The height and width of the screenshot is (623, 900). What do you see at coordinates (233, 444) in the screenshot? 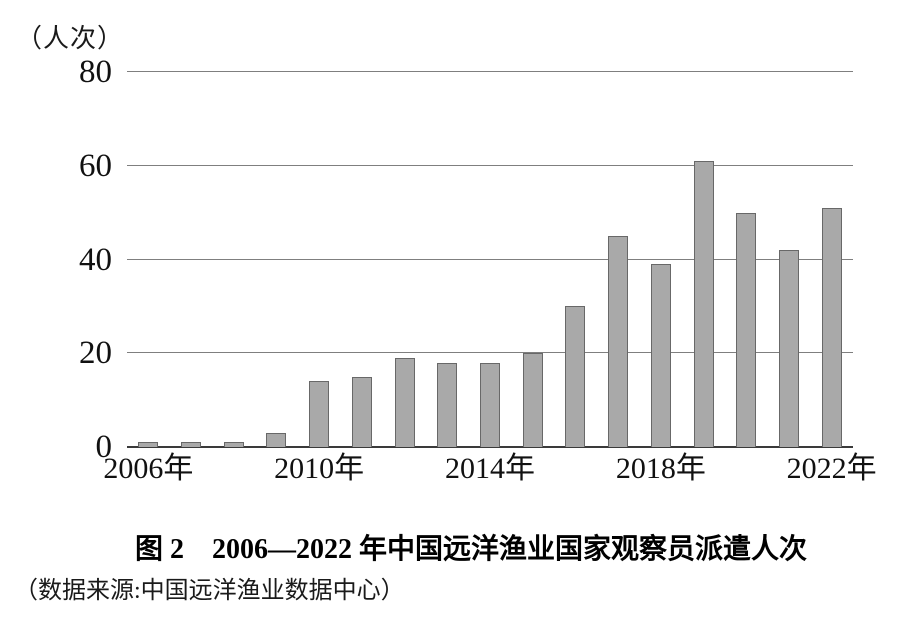
I see `bar-2008年` at bounding box center [233, 444].